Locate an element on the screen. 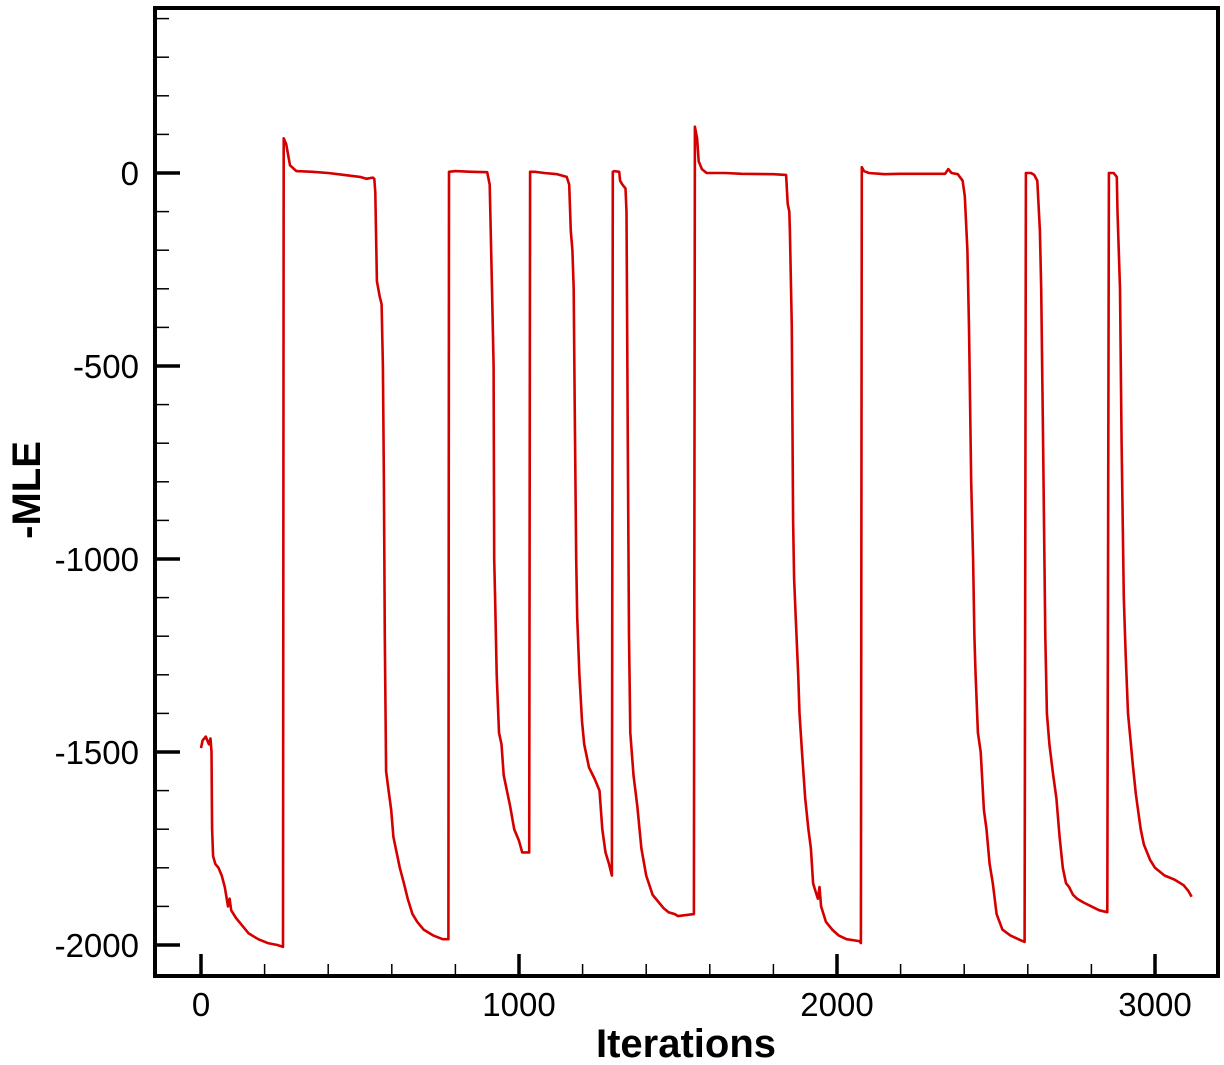  x-axis-title: Iterations is located at coordinates (686, 1043).